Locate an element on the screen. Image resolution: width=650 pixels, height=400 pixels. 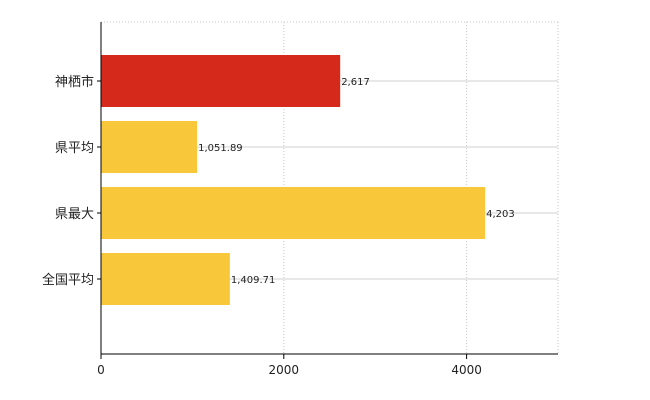
data-label: 4,203 is located at coordinates (500, 214).